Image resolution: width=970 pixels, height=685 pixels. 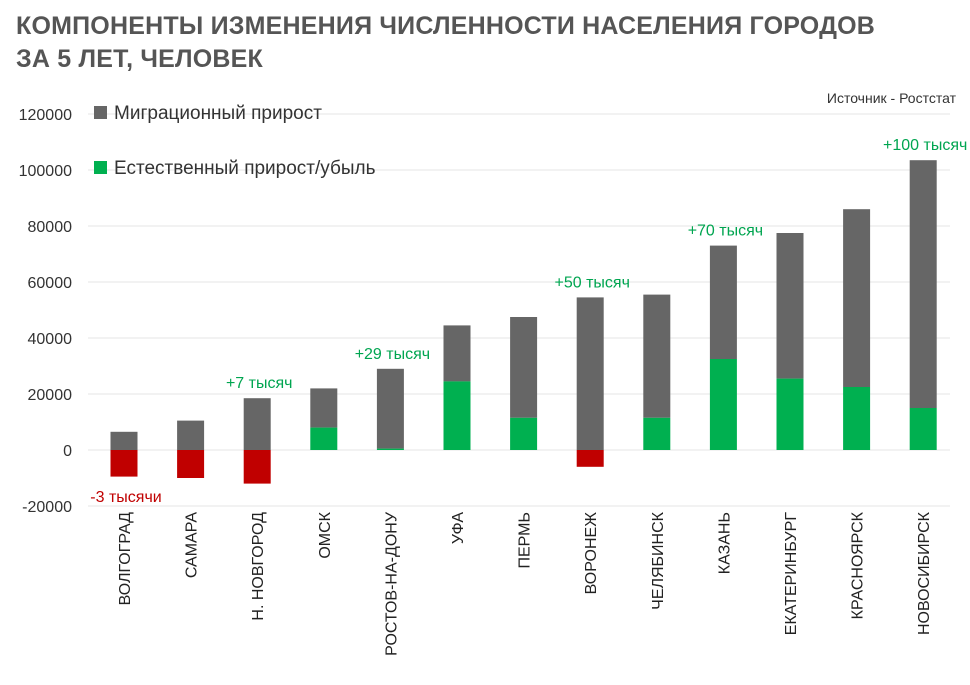 What do you see at coordinates (791, 574) in the screenshot?
I see `x-category-label: ЕКАТЕРИНБУРГ` at bounding box center [791, 574].